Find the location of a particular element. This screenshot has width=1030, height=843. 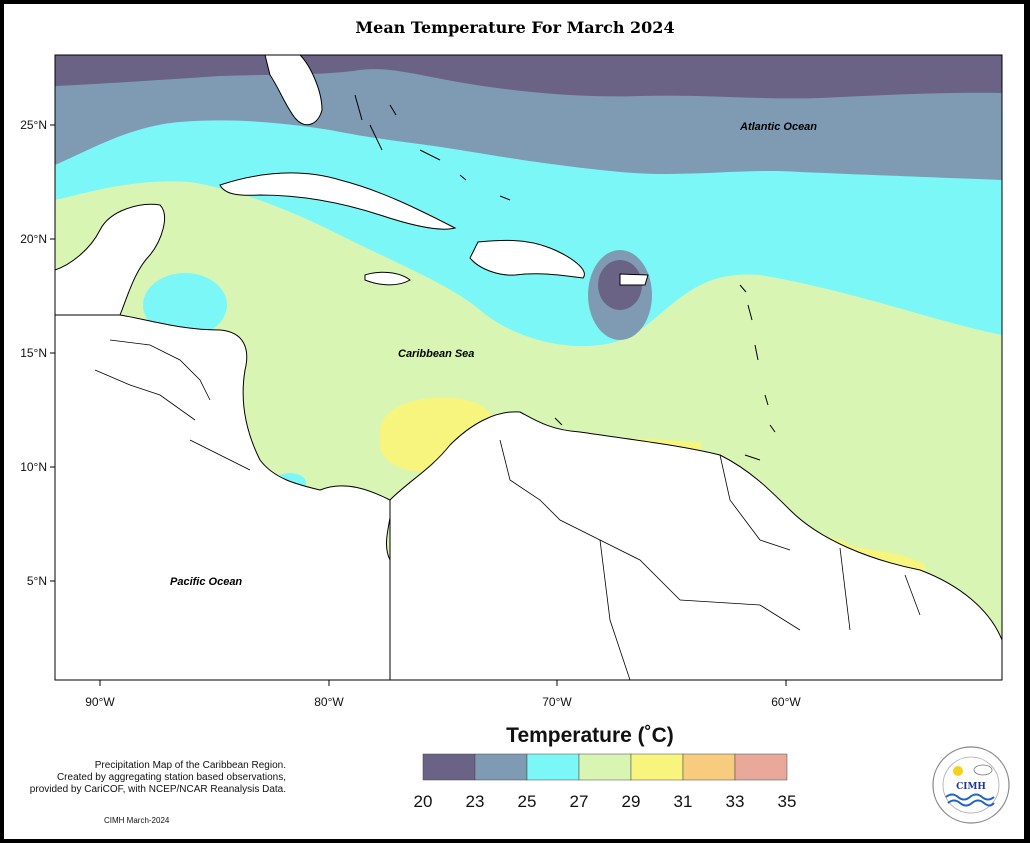

yucatan is located at coordinates (110, 259).